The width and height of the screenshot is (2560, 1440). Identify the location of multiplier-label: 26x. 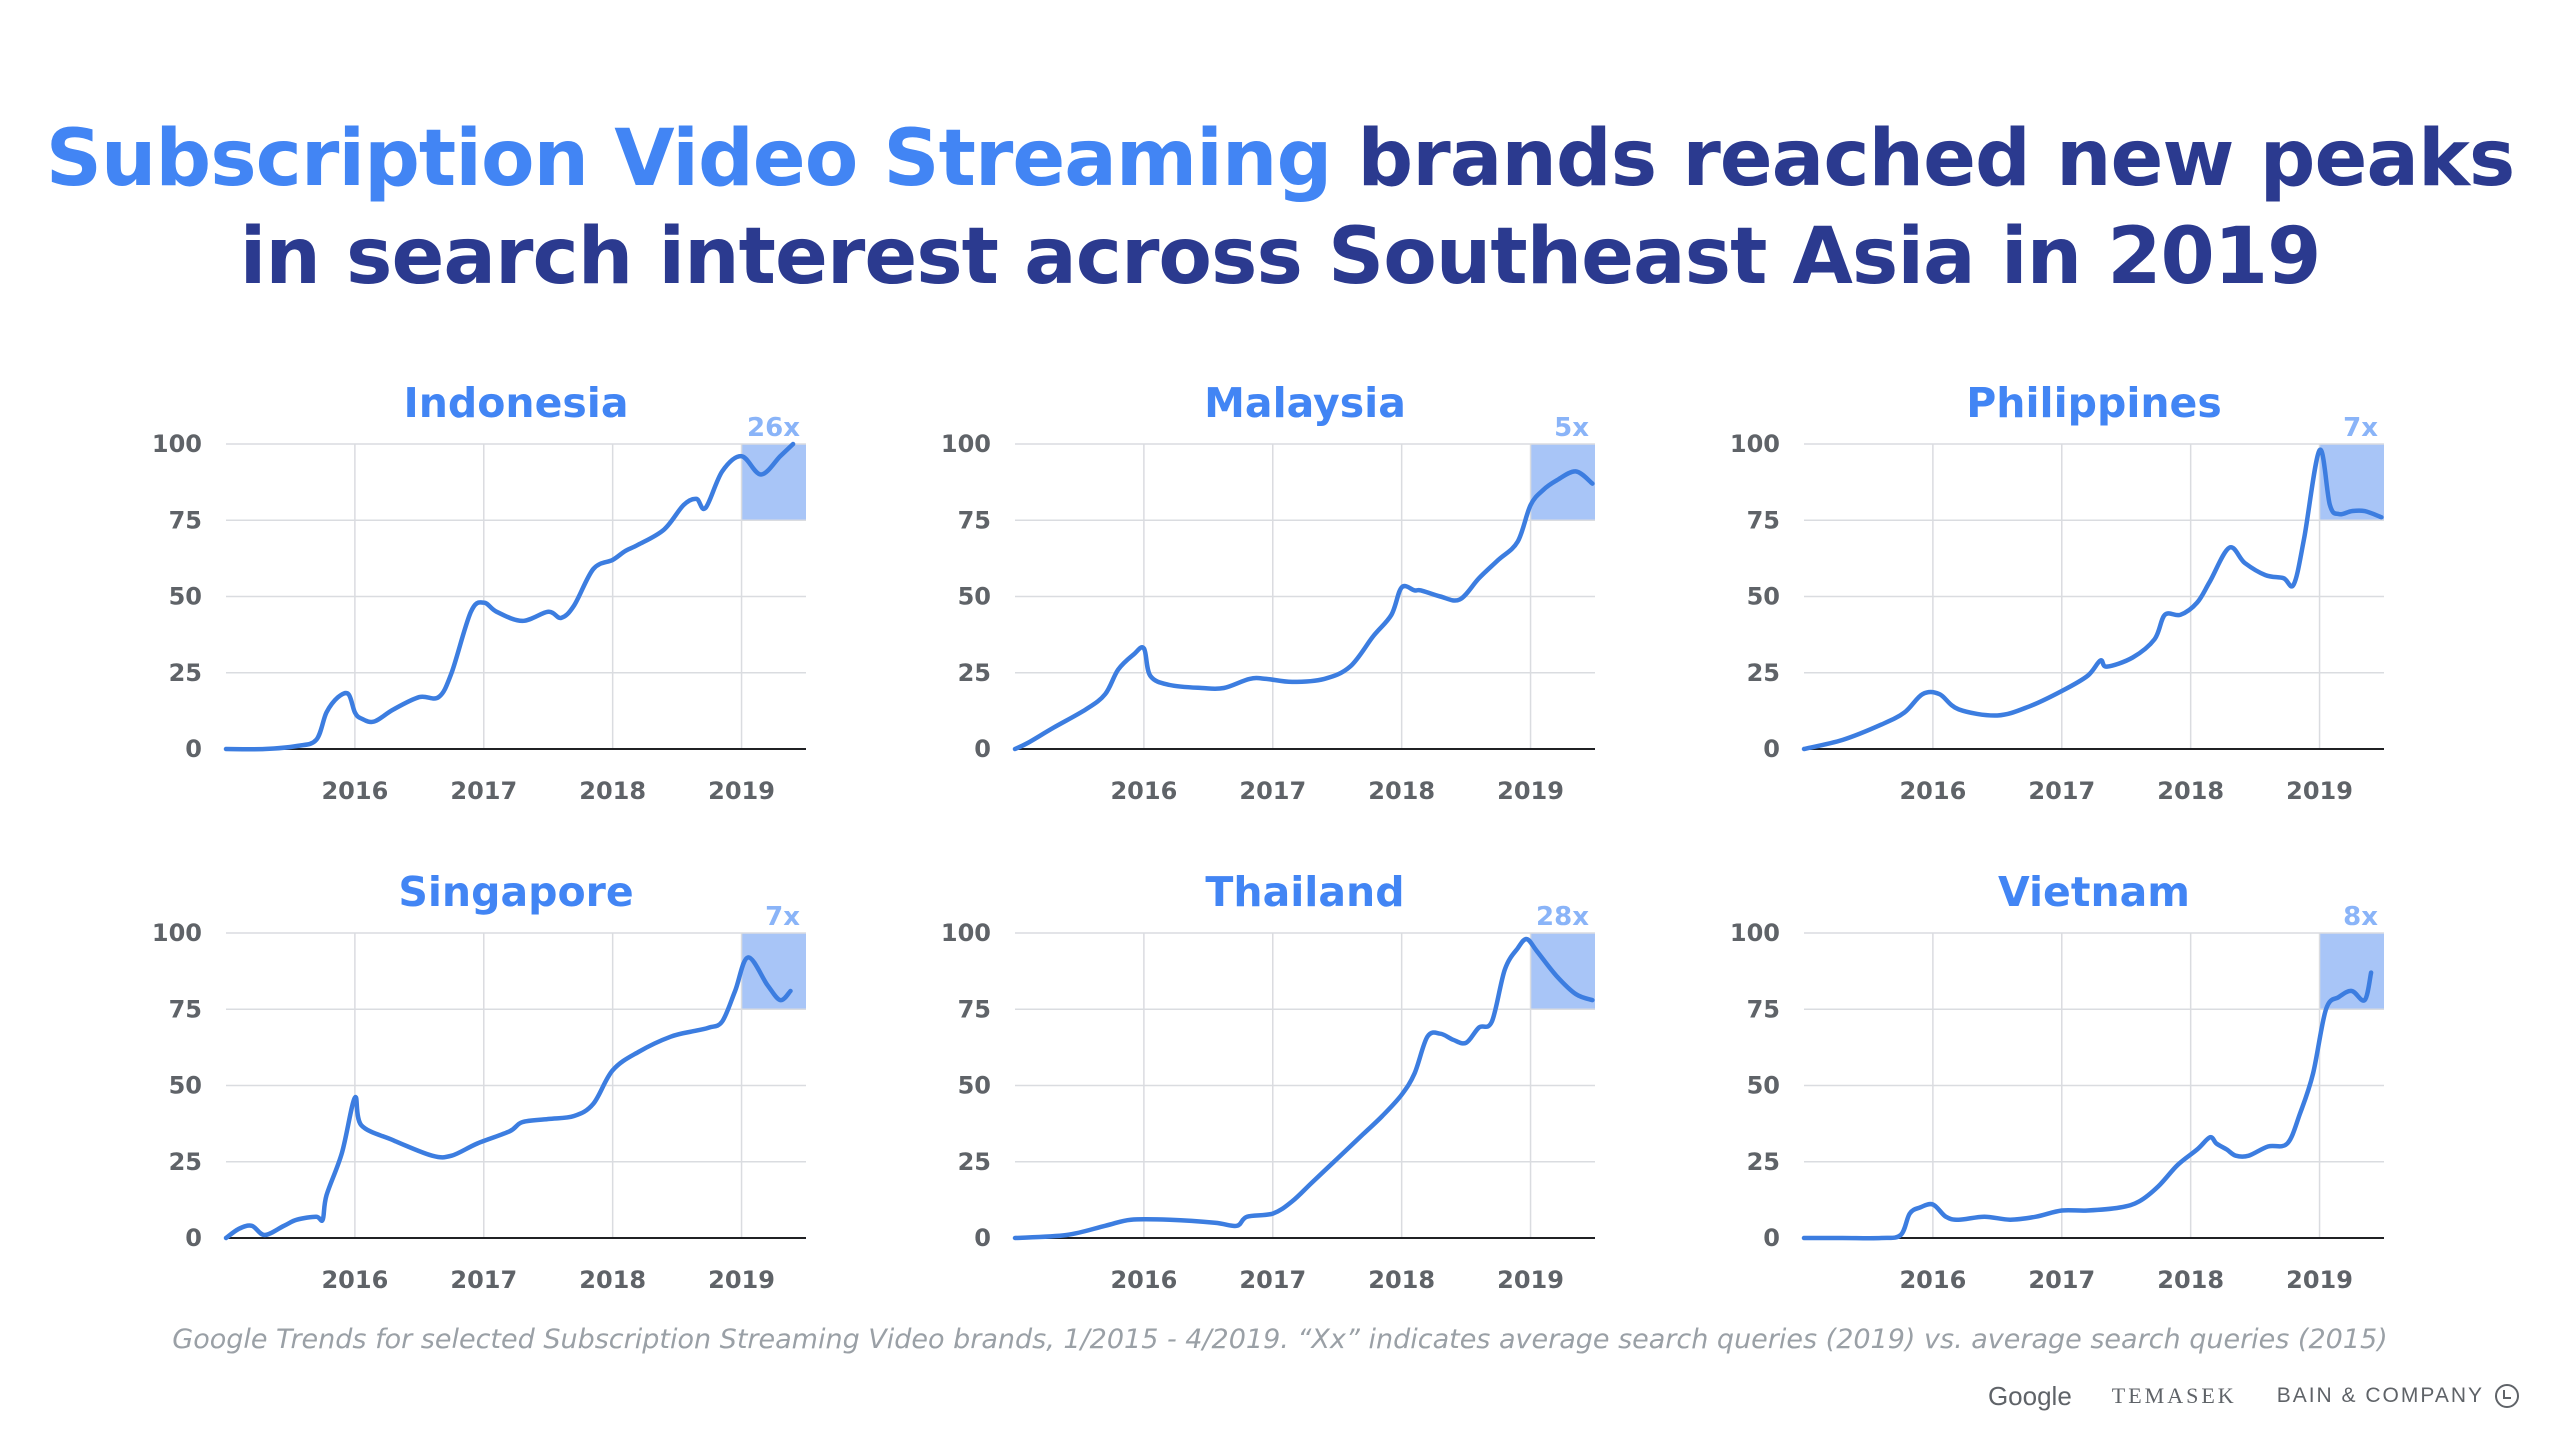
(773, 428).